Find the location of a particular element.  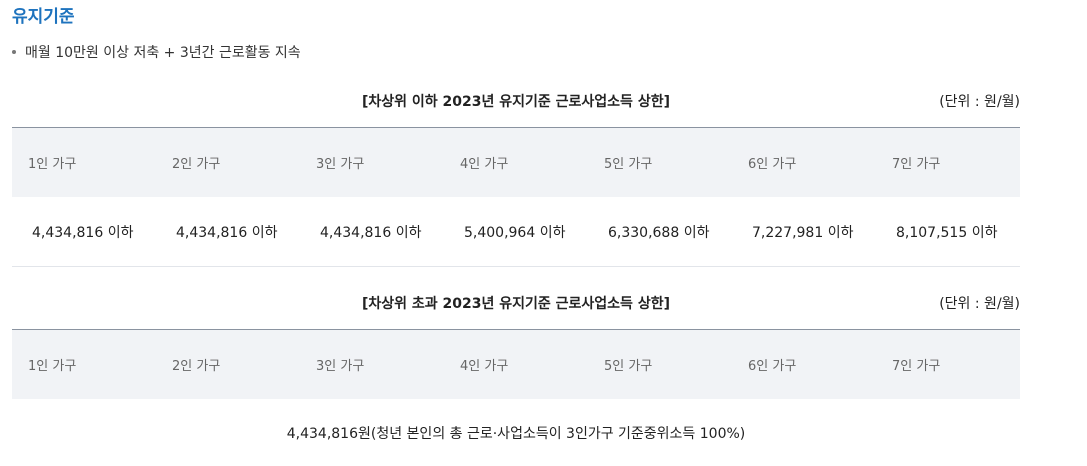

table-caption: [차상위 초과 2023년 유지기준 근로사업소득 상한] is located at coordinates (516, 304).